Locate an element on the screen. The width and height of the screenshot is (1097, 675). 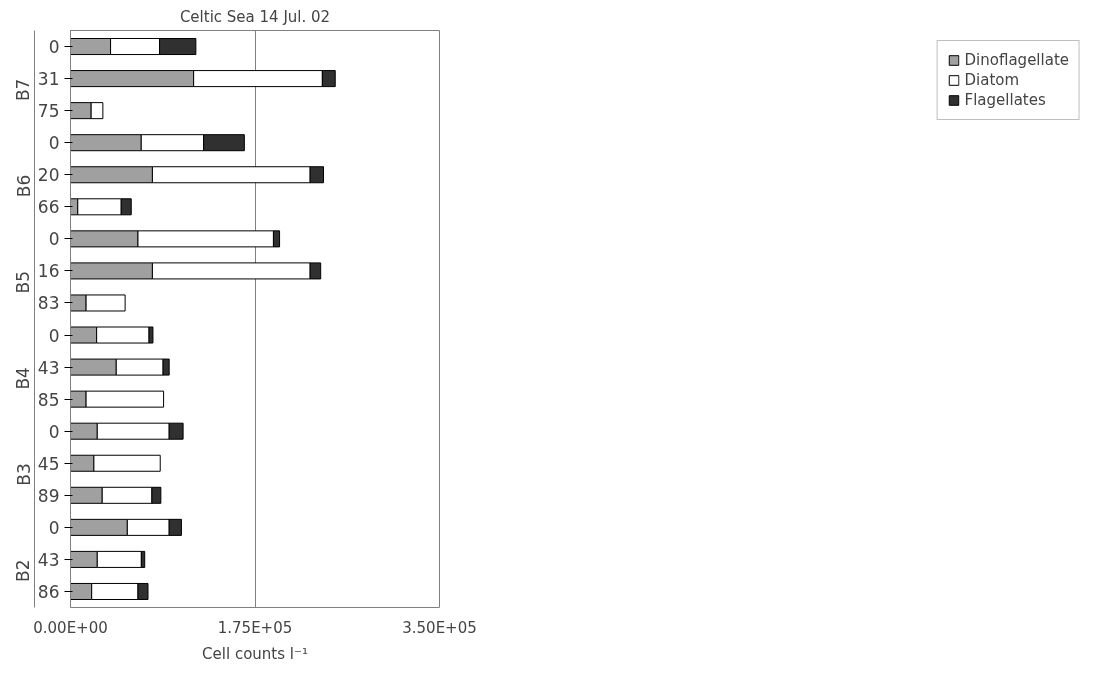
y-tick-label: 45 is located at coordinates (48, 463).